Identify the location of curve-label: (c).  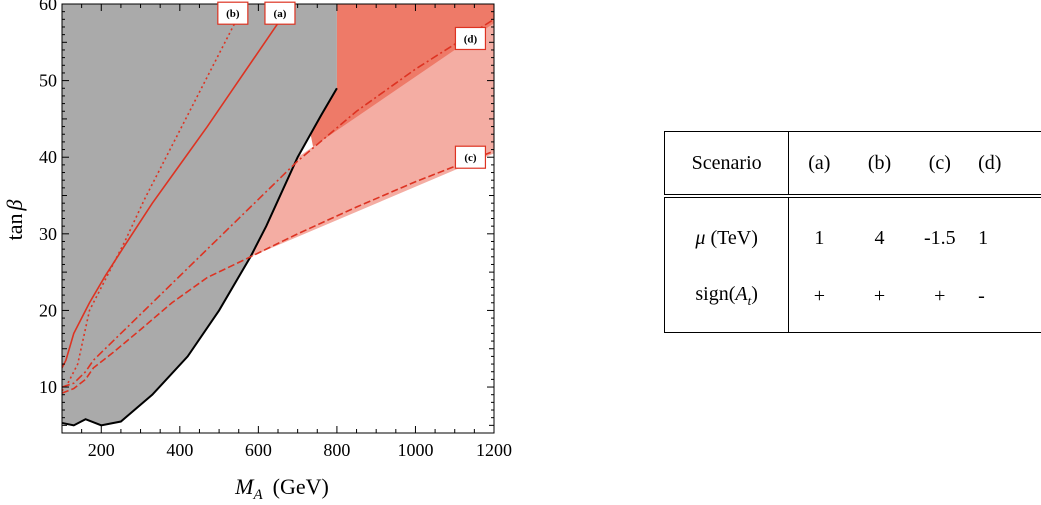
(470, 158).